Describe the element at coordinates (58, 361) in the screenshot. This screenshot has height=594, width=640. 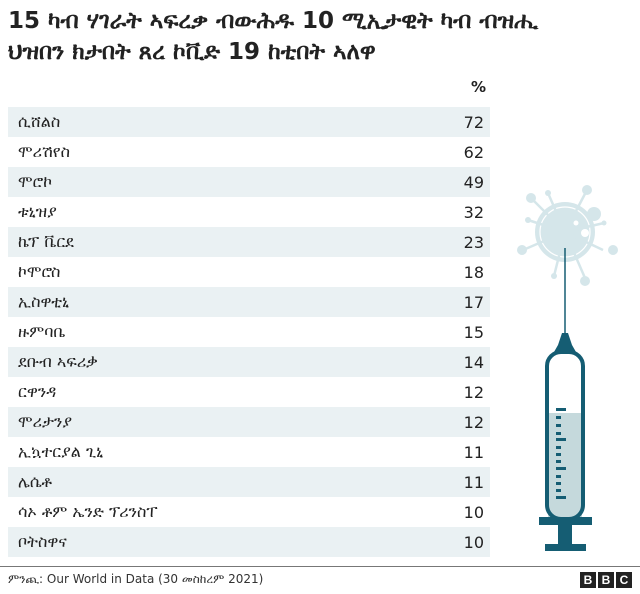
I see `country-name: ደቡብ ኣፍሪቃ` at that location.